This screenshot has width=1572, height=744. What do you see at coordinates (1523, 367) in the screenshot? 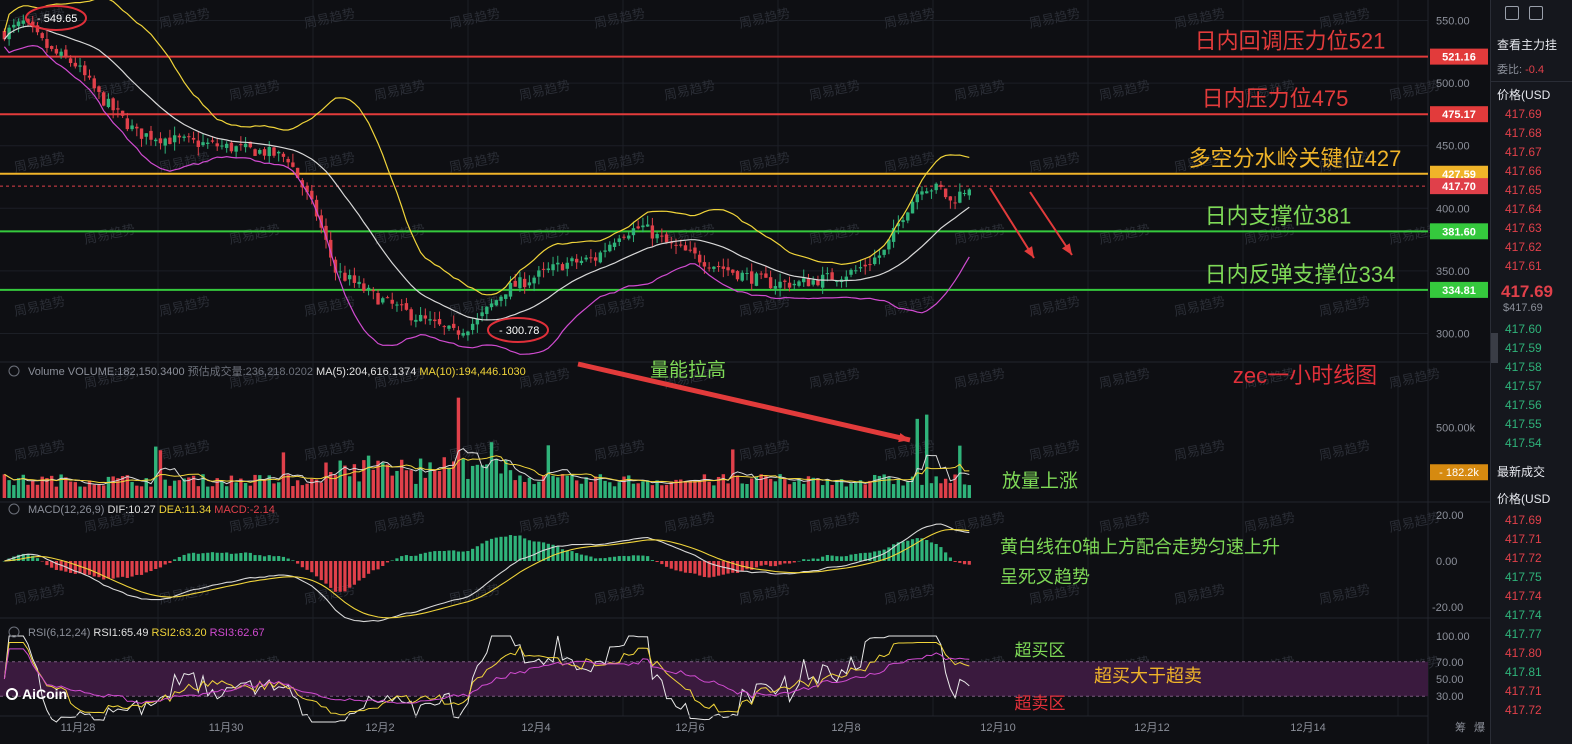
I see `bid-row: 417.58` at bounding box center [1523, 367].